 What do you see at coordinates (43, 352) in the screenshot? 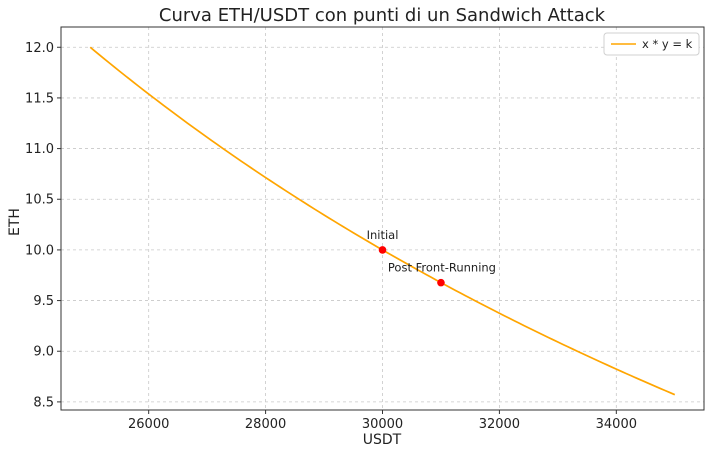
I see `y-tick-label: 9.0` at bounding box center [43, 352].